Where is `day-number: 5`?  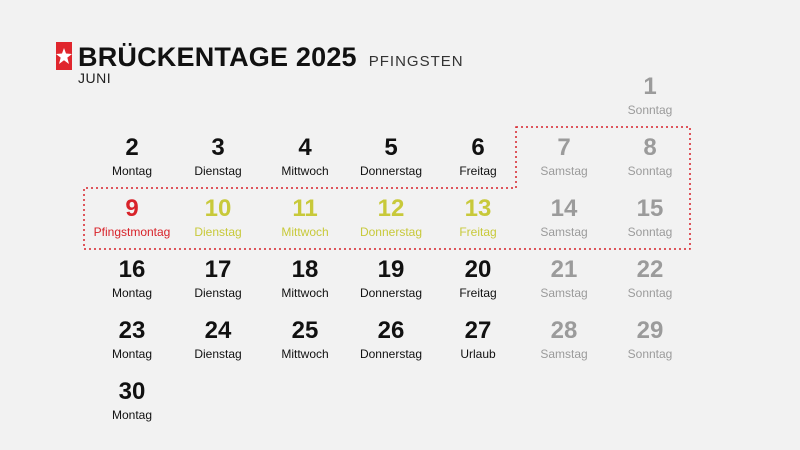
day-number: 5 is located at coordinates (391, 147).